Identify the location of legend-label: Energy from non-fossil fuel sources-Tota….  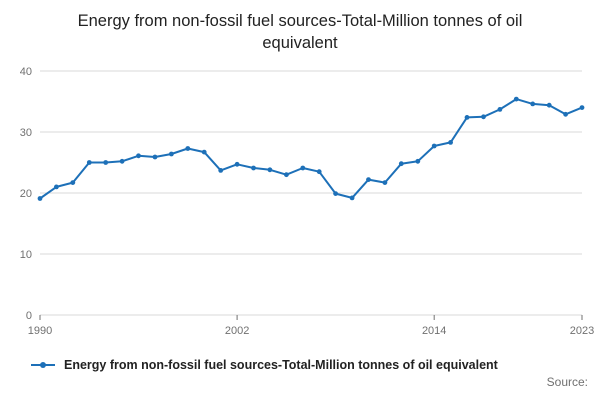
(281, 364).